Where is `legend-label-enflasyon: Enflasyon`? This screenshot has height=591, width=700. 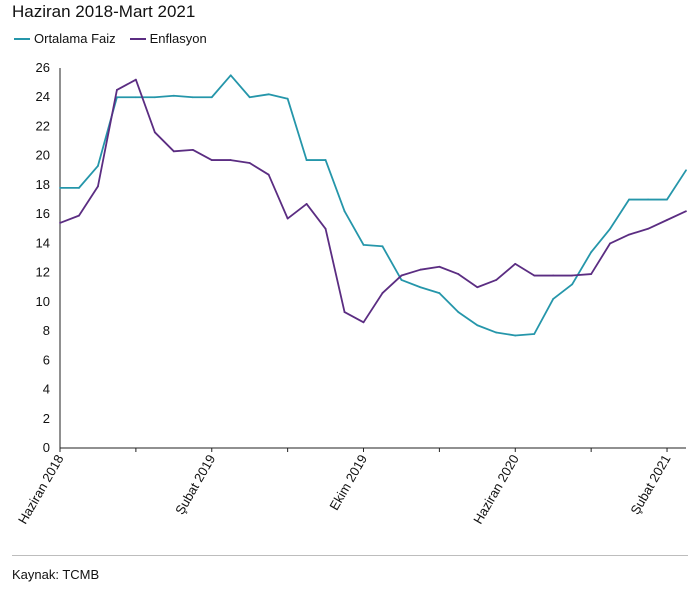
legend-label-enflasyon: Enflasyon is located at coordinates (178, 38).